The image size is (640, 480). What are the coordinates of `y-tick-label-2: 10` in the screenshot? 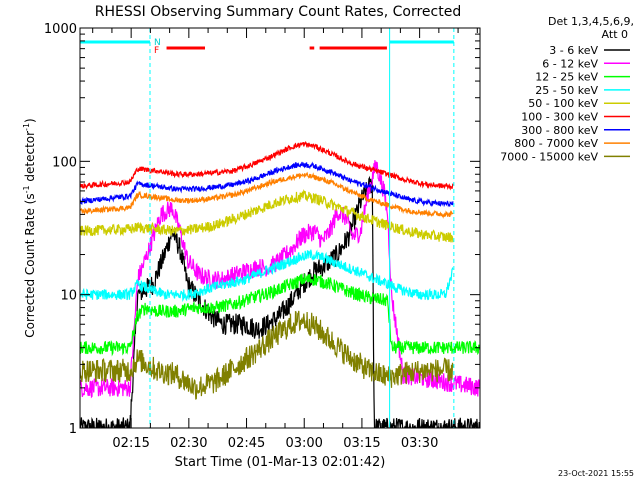 It's located at (68, 296).